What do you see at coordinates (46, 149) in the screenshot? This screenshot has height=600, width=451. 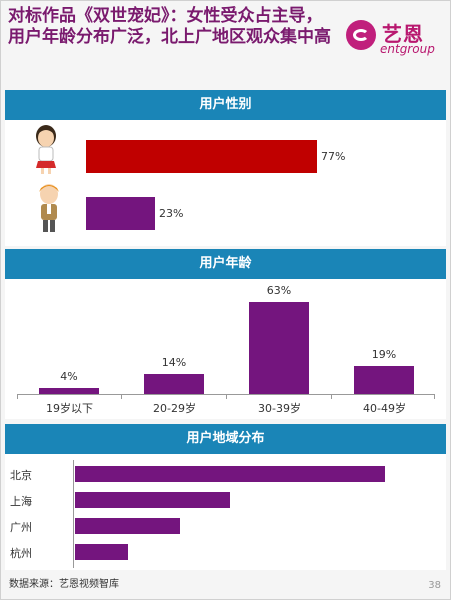 I see `female-icon` at bounding box center [46, 149].